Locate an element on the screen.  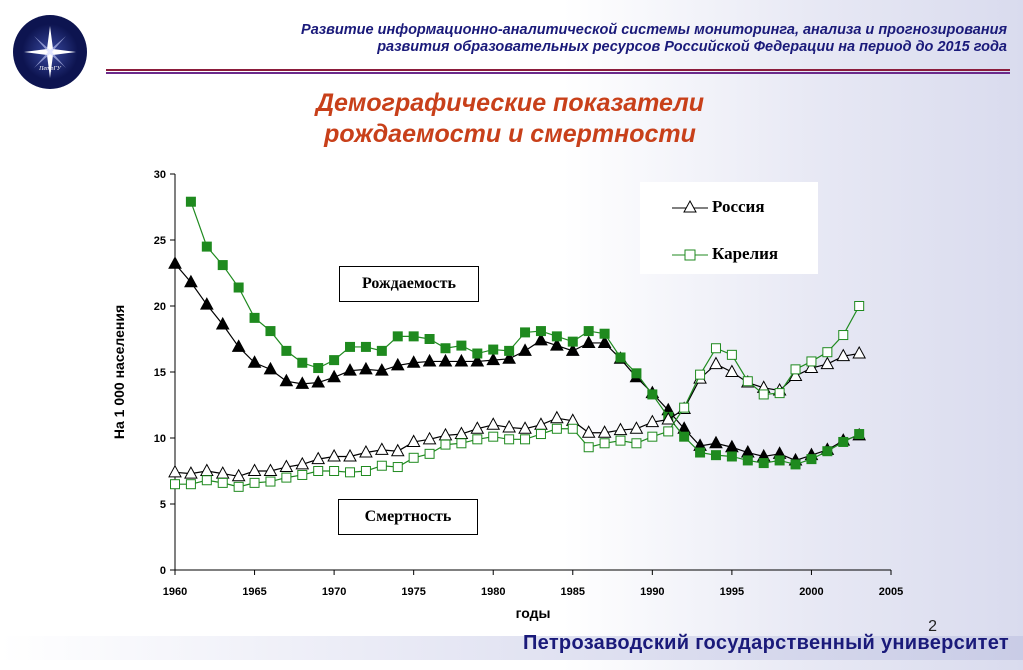
legend-label-karelia: Карелия is located at coordinates (745, 253).